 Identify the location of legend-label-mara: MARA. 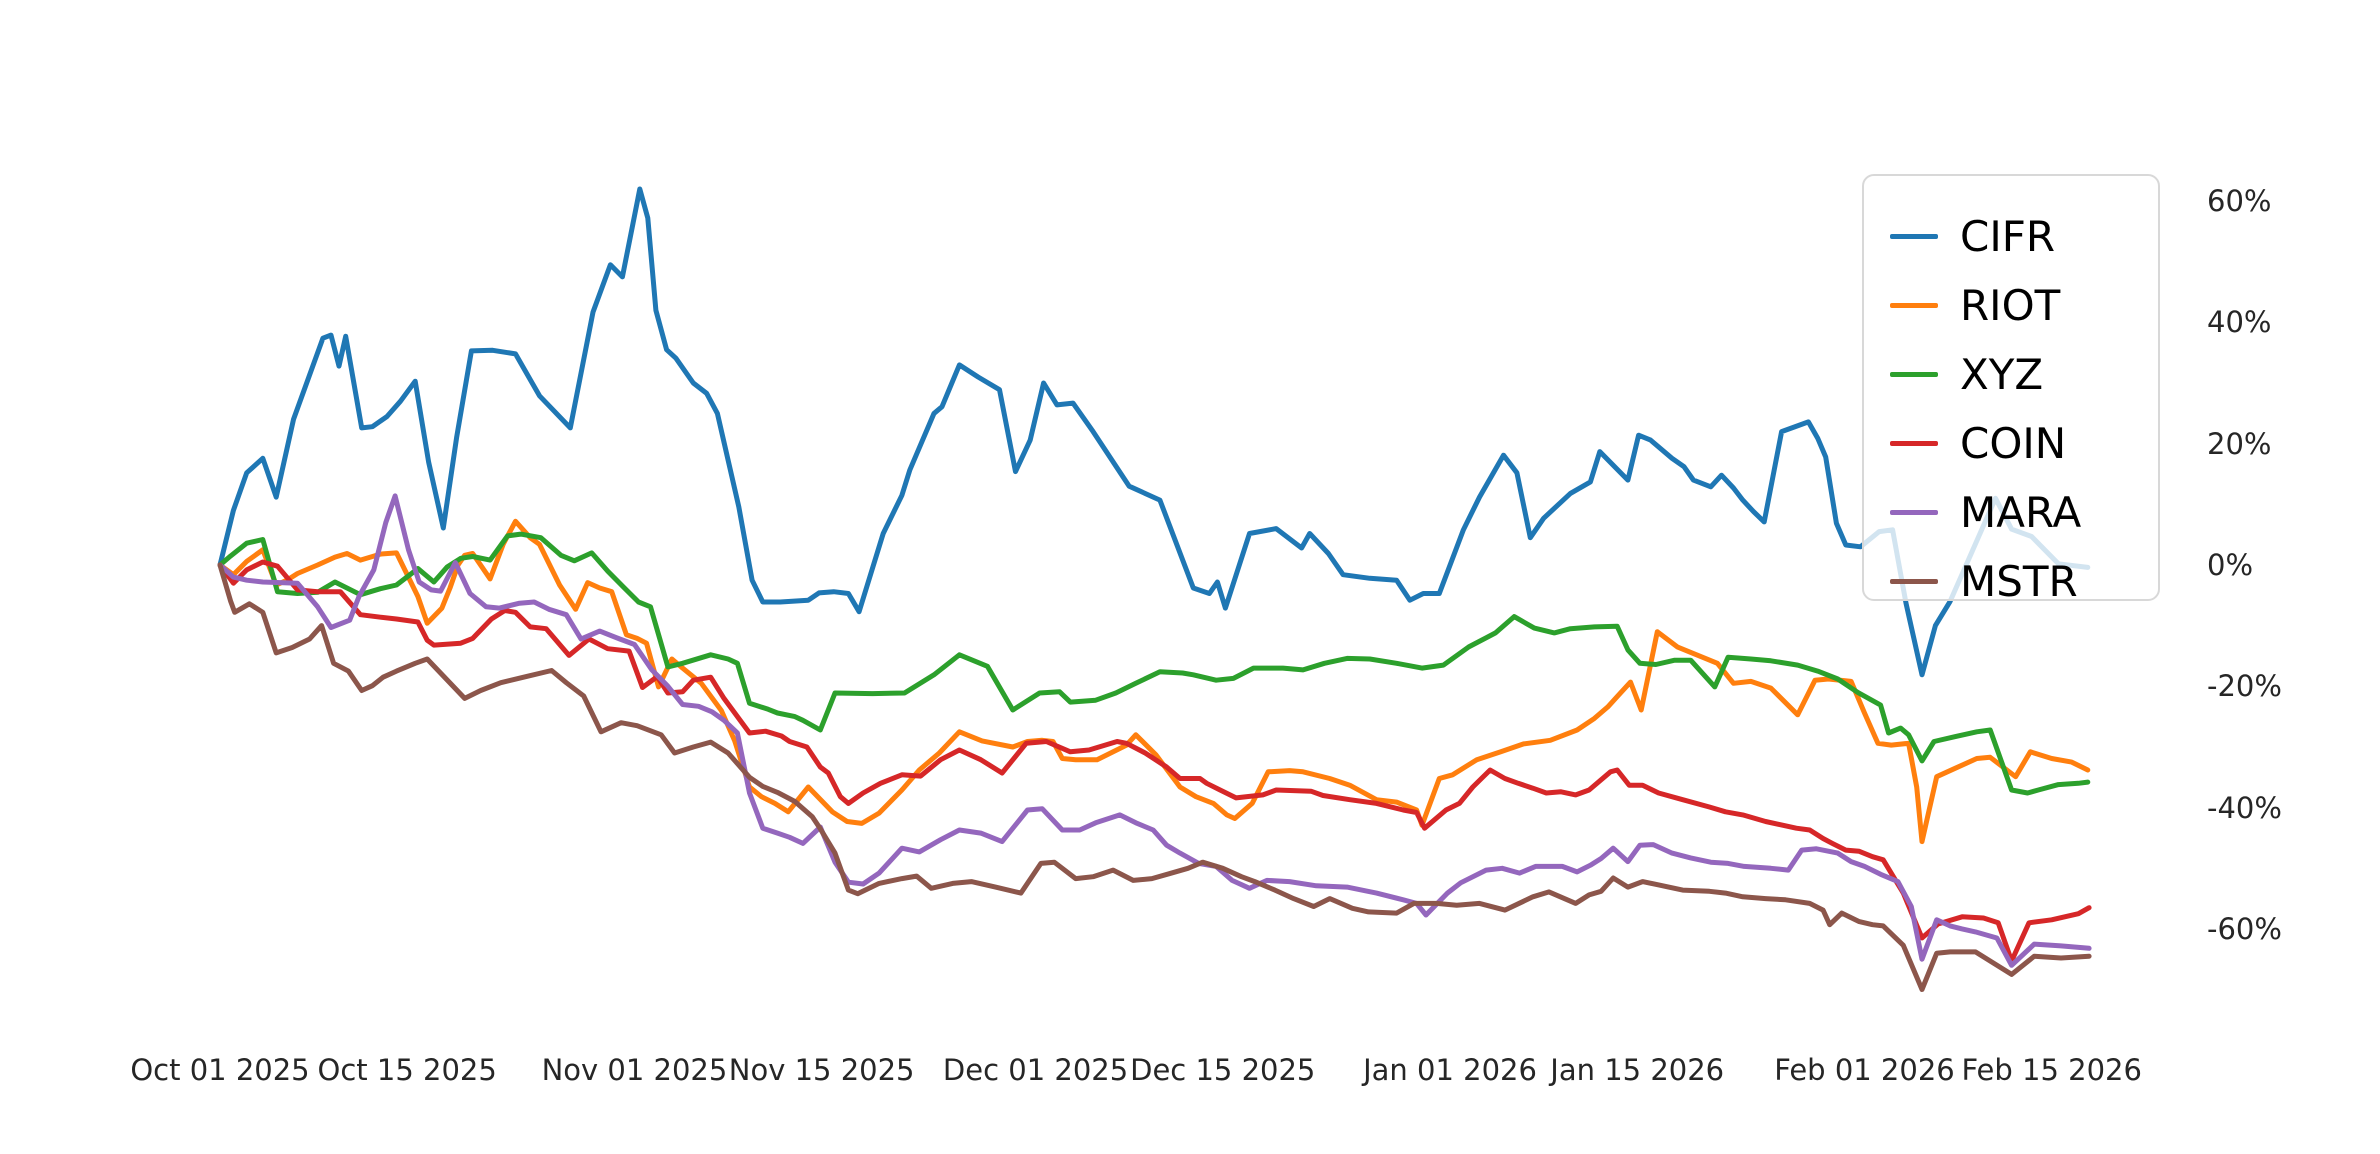
(2021, 512).